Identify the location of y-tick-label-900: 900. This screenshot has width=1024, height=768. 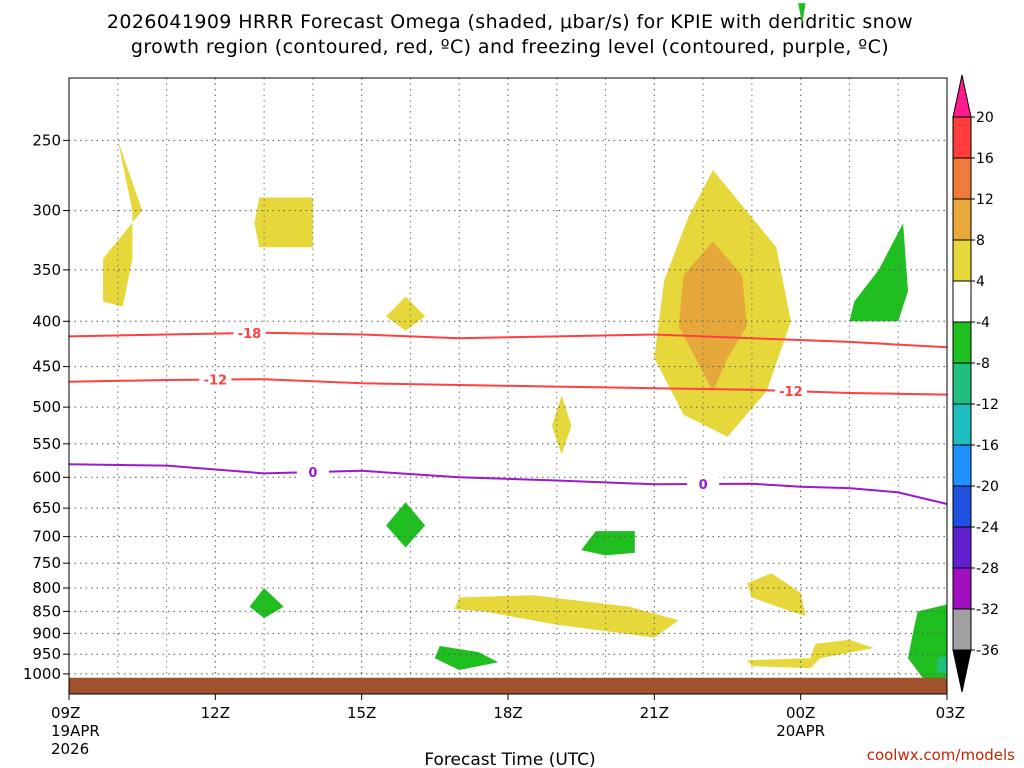
(46, 633).